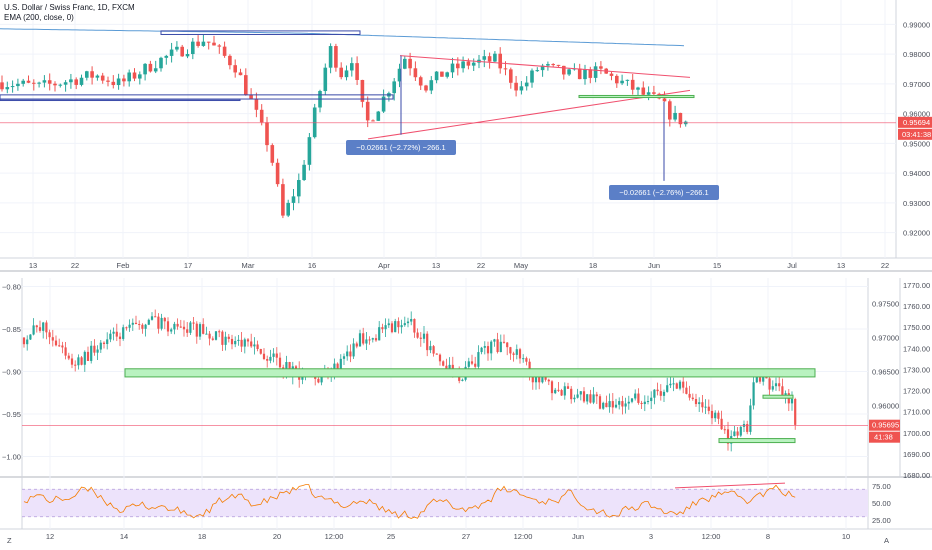  I want to click on left-tick-2: −0.95, so click(11, 414).